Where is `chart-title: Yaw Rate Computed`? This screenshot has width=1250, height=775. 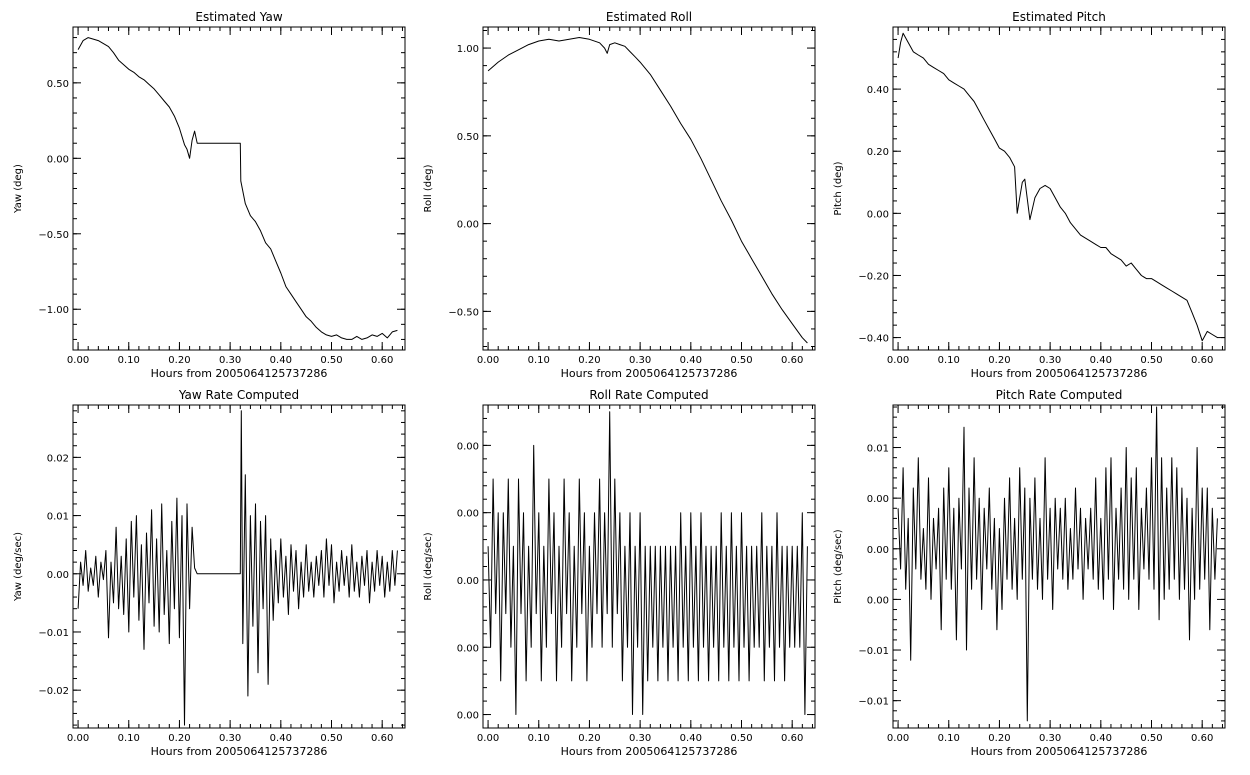
chart-title: Yaw Rate Computed is located at coordinates (238, 395).